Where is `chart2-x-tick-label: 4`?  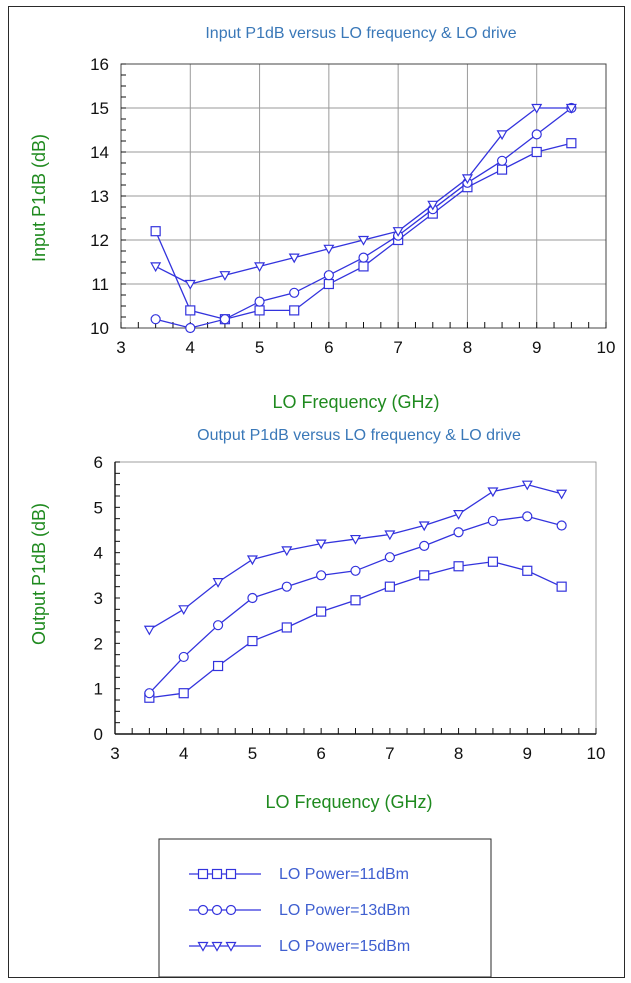 chart2-x-tick-label: 4 is located at coordinates (183, 753).